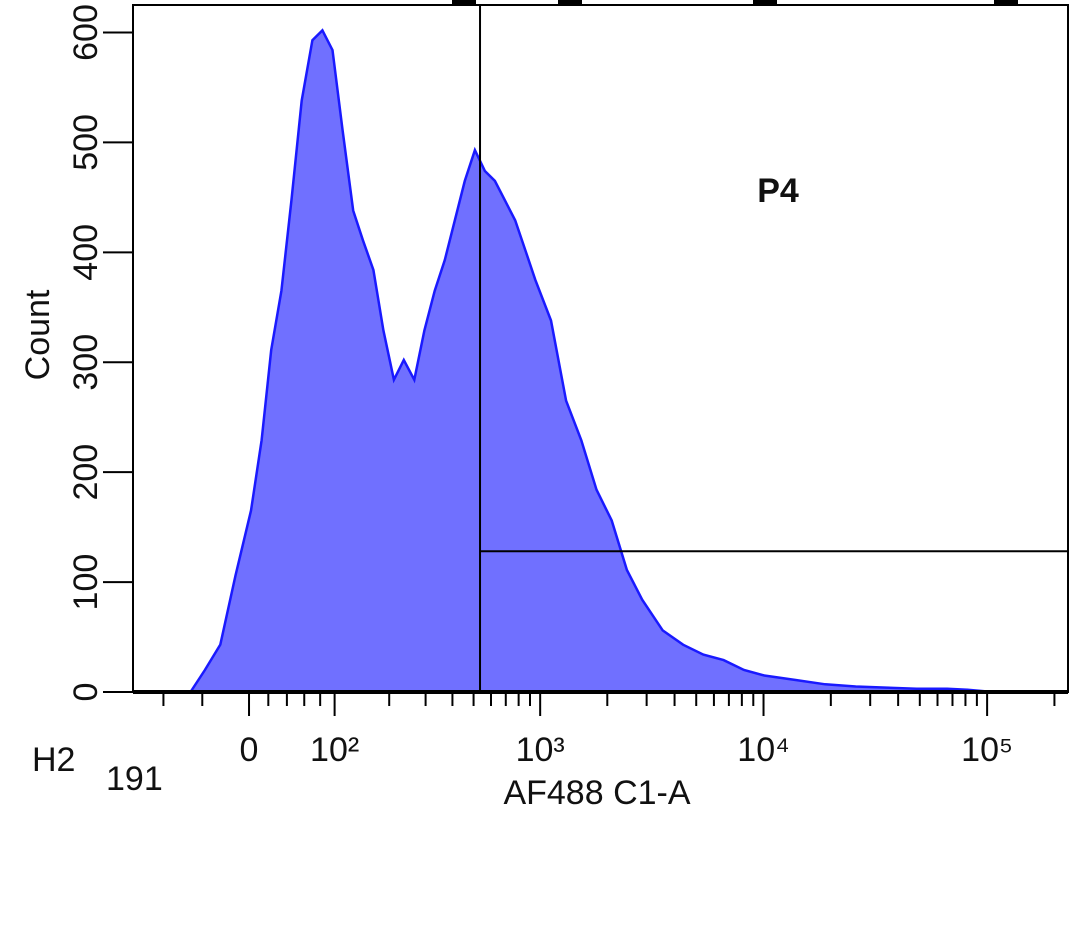 The height and width of the screenshot is (950, 1080). What do you see at coordinates (86, 32) in the screenshot?
I see `y-tick-label: 600` at bounding box center [86, 32].